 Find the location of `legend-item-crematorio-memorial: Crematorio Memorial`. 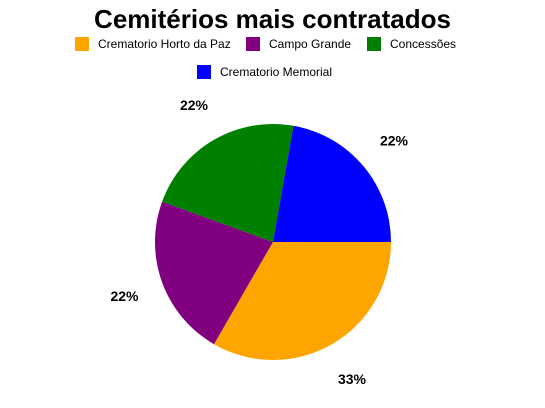

legend-item-crematorio-memorial: Crematorio Memorial is located at coordinates (264, 72).